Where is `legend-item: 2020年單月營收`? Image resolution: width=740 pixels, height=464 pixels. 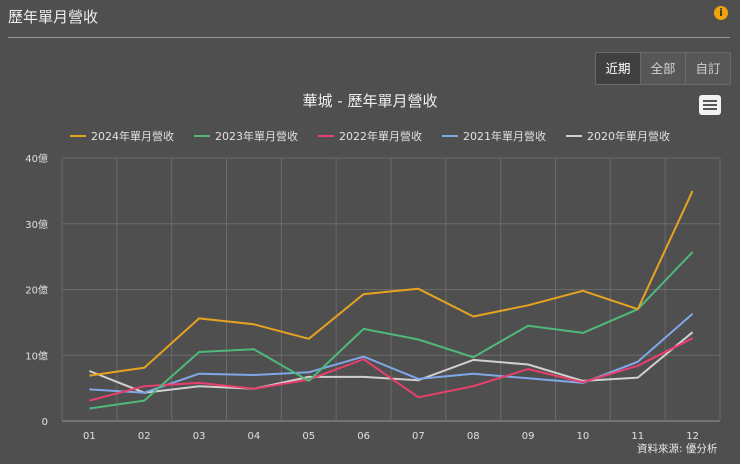 legend-item: 2020年單月營收 is located at coordinates (618, 136).